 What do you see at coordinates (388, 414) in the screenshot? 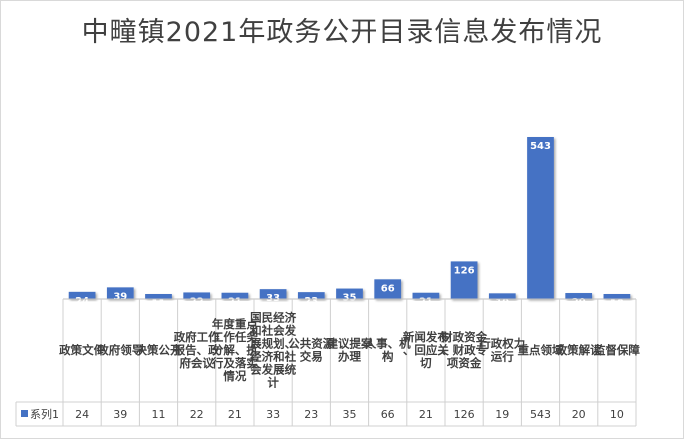
I see `table-value: 66` at bounding box center [388, 414].